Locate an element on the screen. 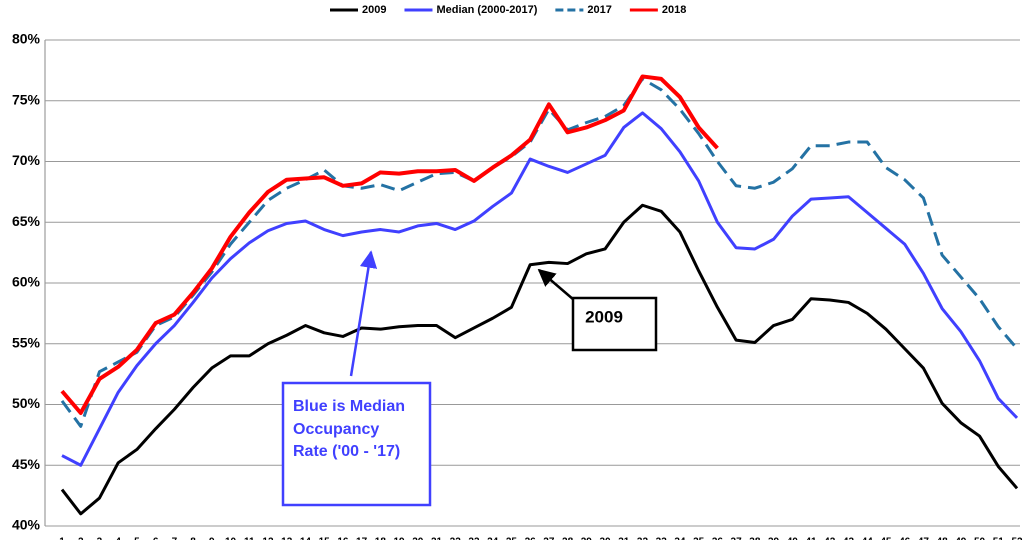  x-tick-label: 20 is located at coordinates (418, 538).